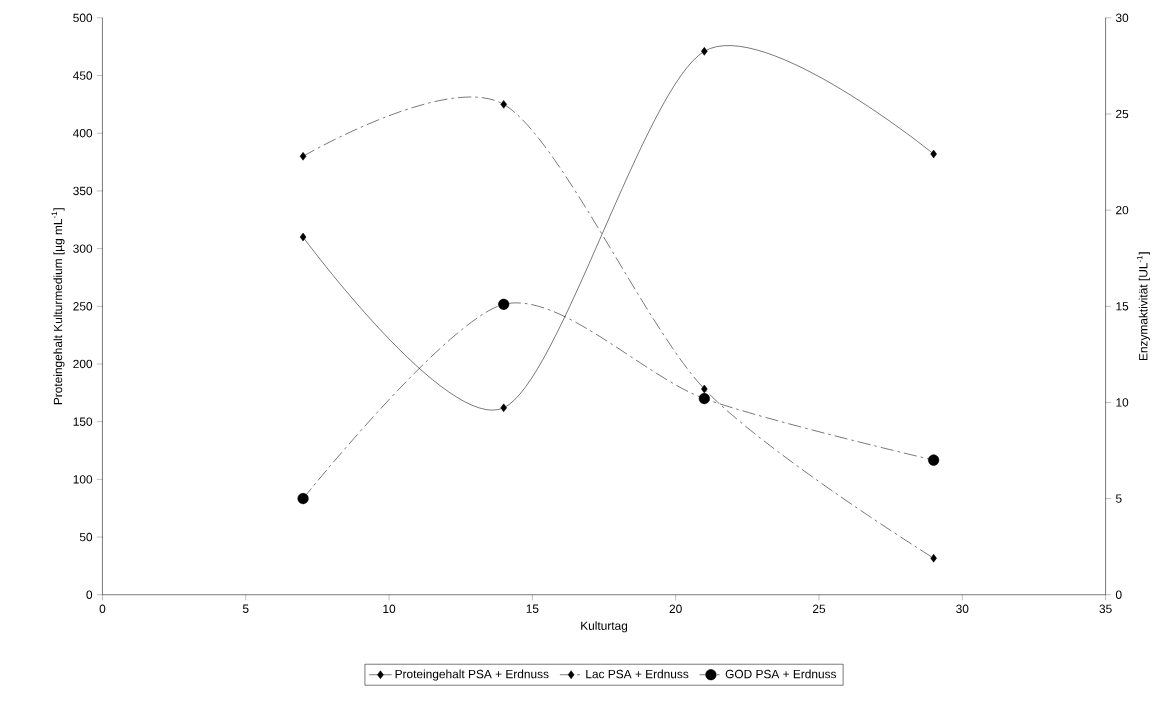  Describe the element at coordinates (604, 627) in the screenshot. I see `x-axis-title: Kulturtag` at that location.